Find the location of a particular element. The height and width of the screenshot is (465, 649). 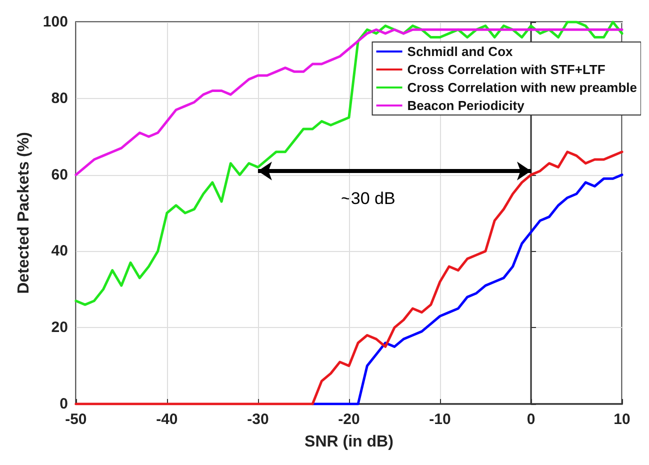

x-tick-label: -50 is located at coordinates (76, 419).